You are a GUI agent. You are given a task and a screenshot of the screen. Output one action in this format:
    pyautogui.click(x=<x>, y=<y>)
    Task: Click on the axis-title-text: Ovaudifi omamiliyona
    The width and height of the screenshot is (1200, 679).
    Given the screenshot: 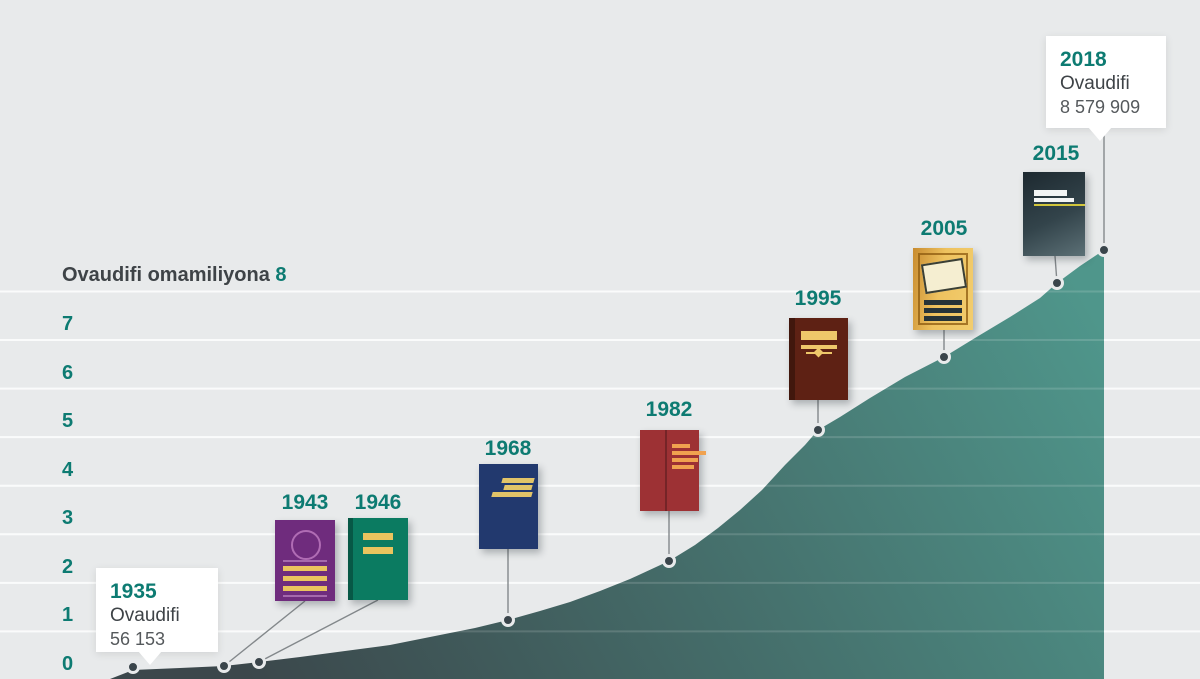 What is the action you would take?
    pyautogui.click(x=166, y=275)
    